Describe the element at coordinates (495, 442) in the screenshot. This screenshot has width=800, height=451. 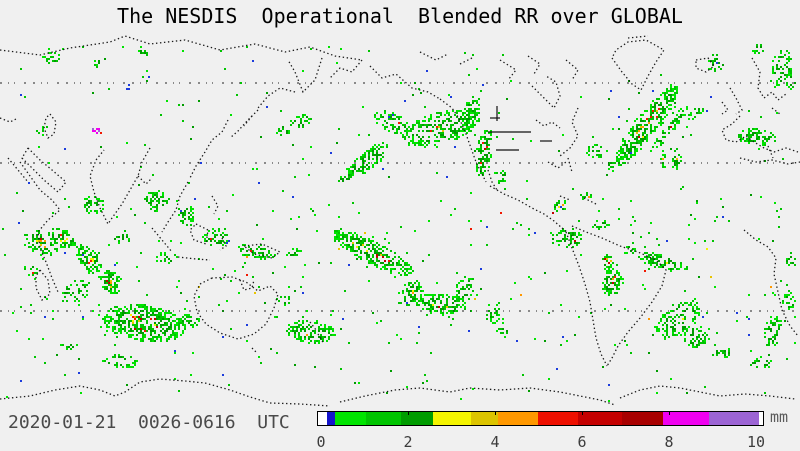
I see `colorbar-tick-label: 4` at that location.